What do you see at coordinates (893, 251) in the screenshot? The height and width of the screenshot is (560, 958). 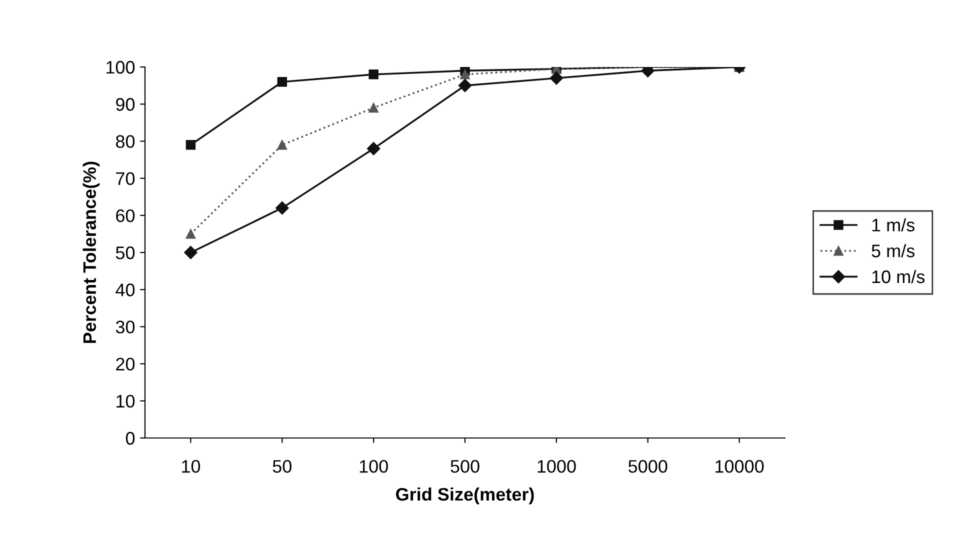 I see `legend-label: 5 m/s` at bounding box center [893, 251].